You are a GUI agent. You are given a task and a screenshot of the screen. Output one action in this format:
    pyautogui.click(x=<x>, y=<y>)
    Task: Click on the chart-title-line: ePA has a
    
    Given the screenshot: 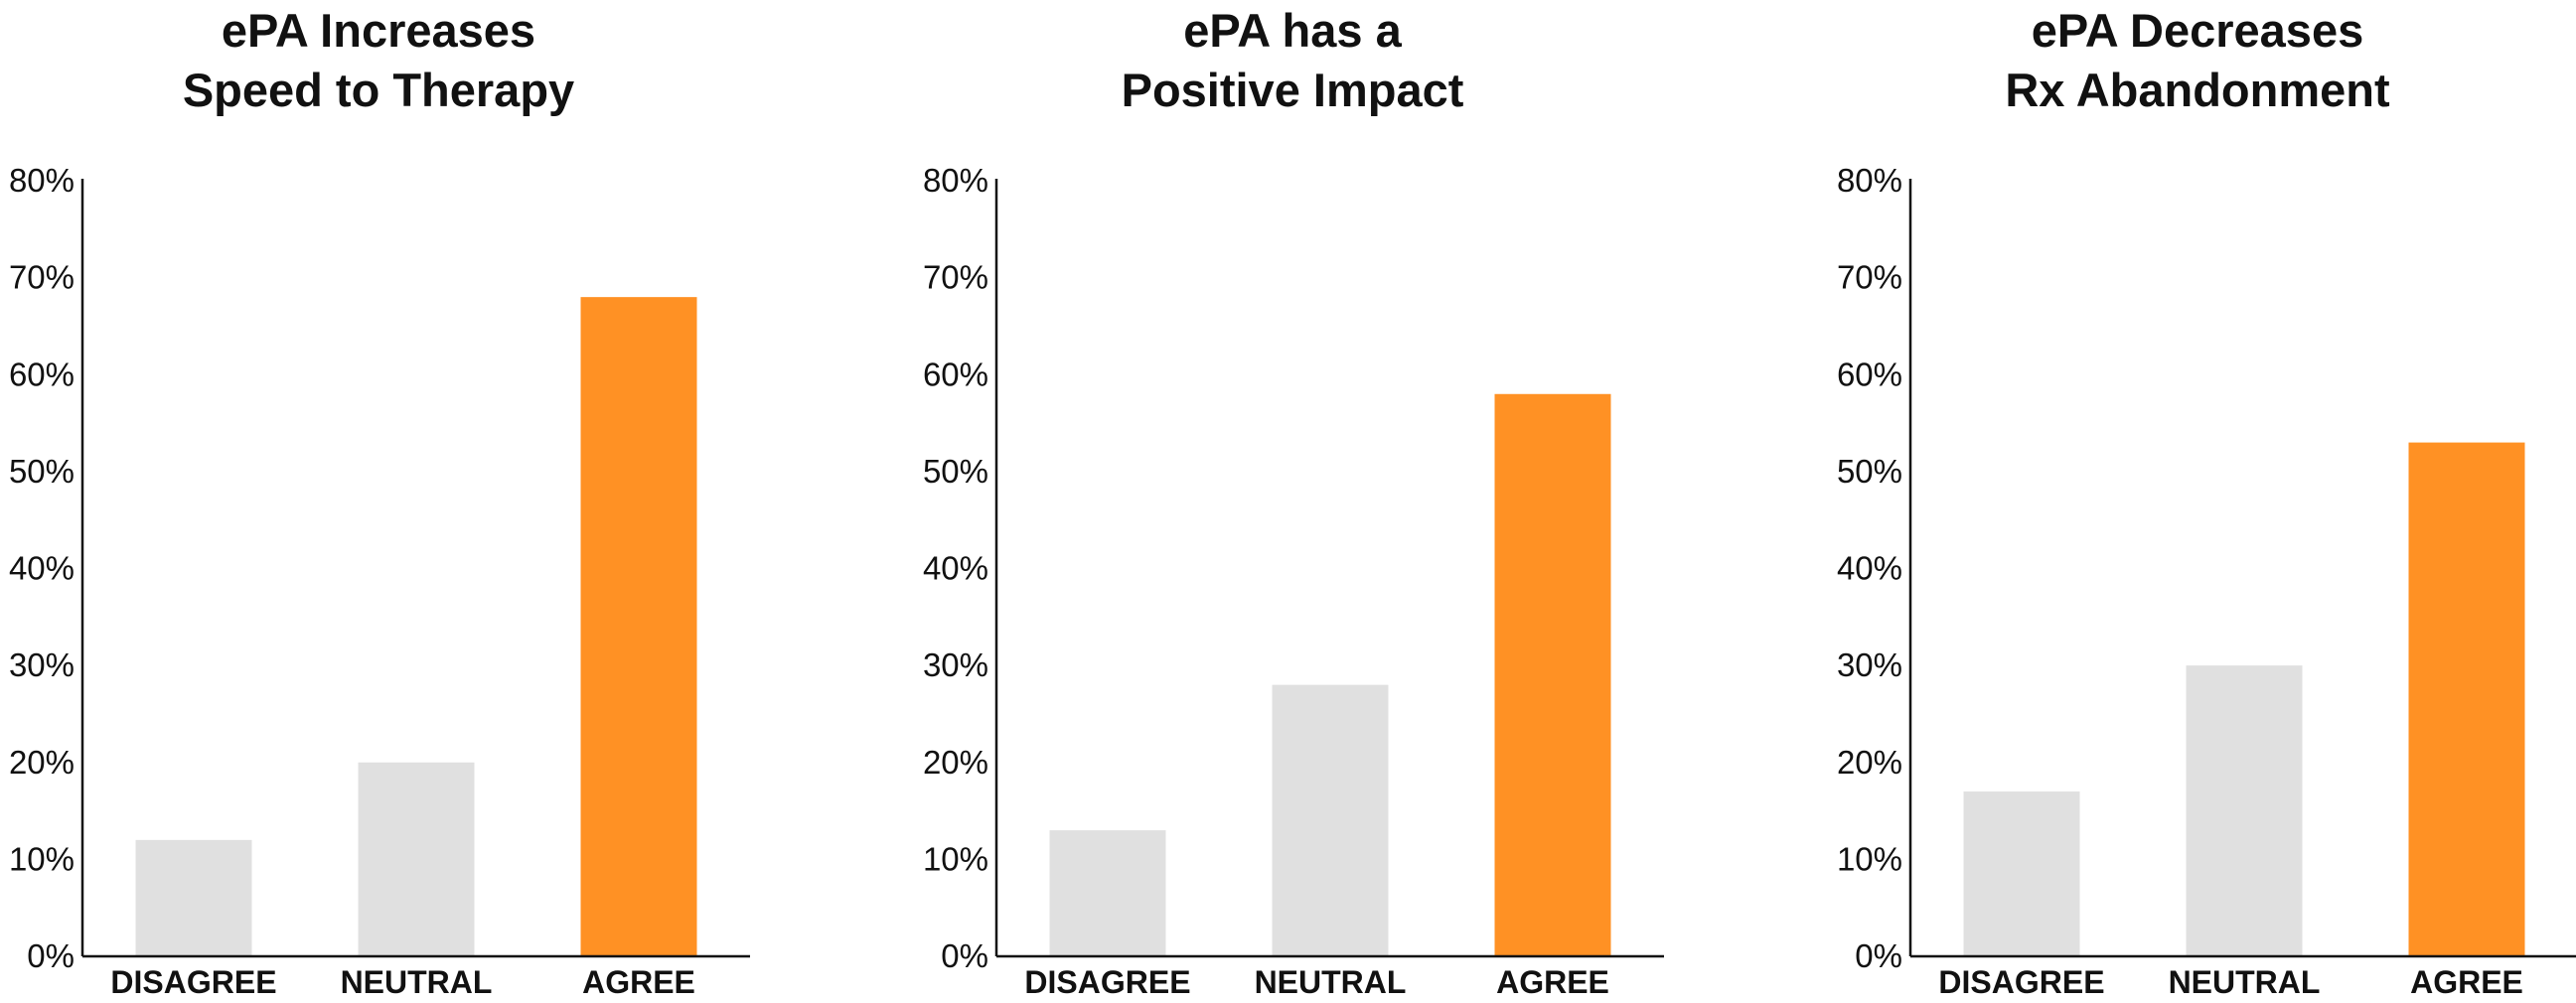 What is the action you would take?
    pyautogui.click(x=1292, y=31)
    